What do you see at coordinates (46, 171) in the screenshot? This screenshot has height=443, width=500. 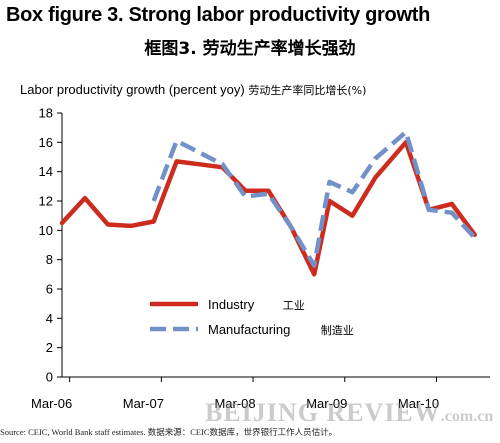 I see `y-tick-label: 14` at bounding box center [46, 171].